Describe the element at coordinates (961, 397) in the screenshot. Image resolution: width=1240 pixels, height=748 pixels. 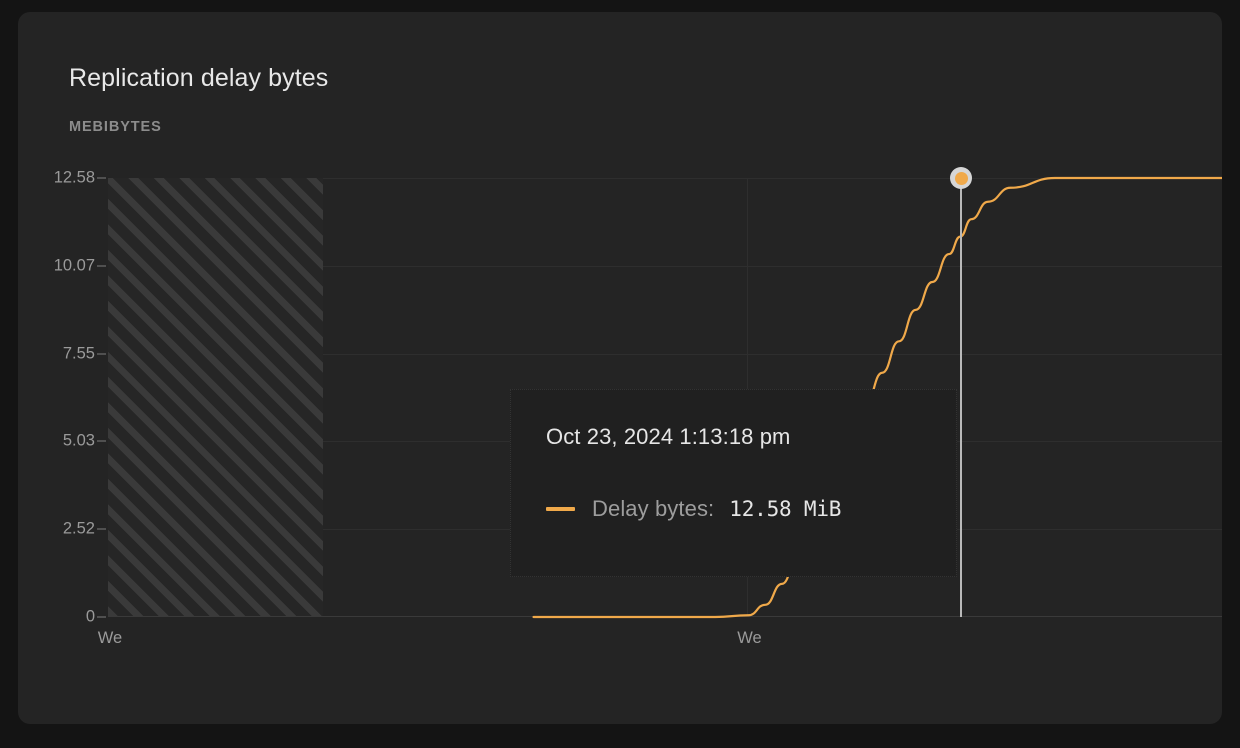
I see `vertical-crosshair-icon` at that location.